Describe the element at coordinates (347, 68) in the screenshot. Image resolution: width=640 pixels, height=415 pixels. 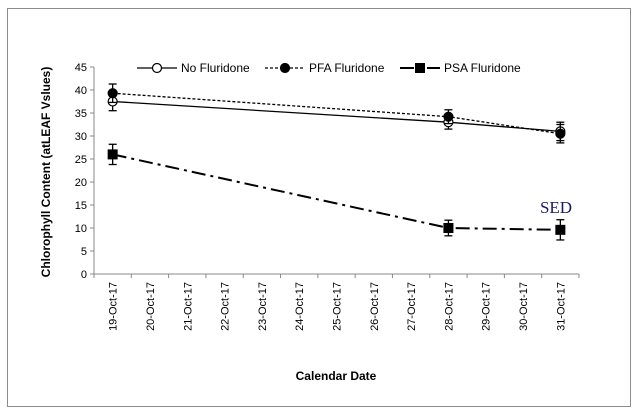
I see `legend-label: PFA Fluridone` at that location.